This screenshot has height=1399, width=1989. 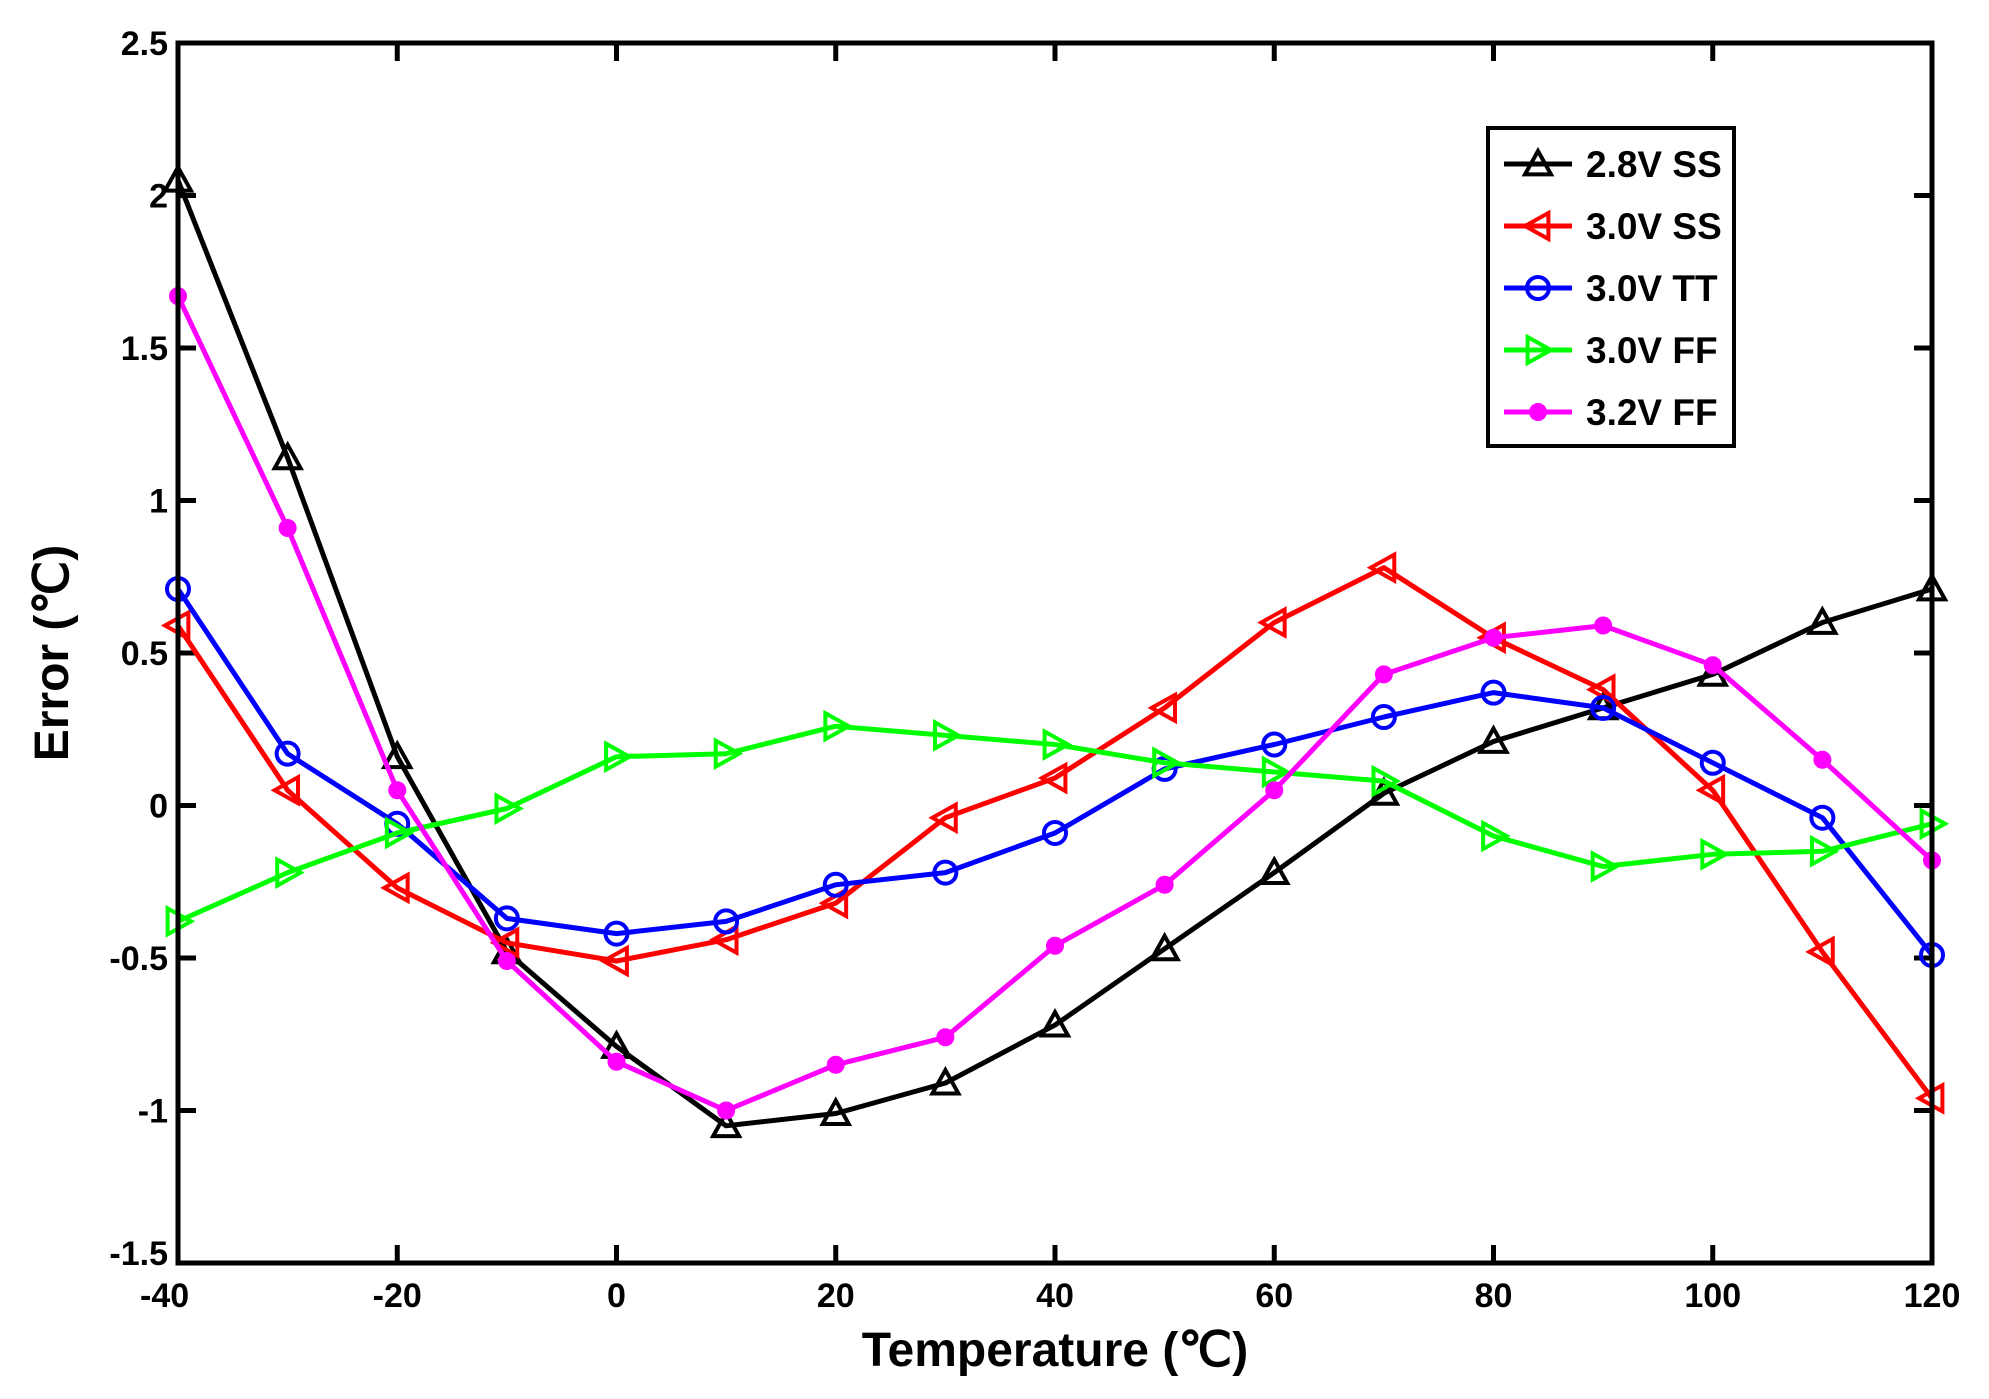 I want to click on legend-label: 3.0V SS, so click(x=1654, y=226).